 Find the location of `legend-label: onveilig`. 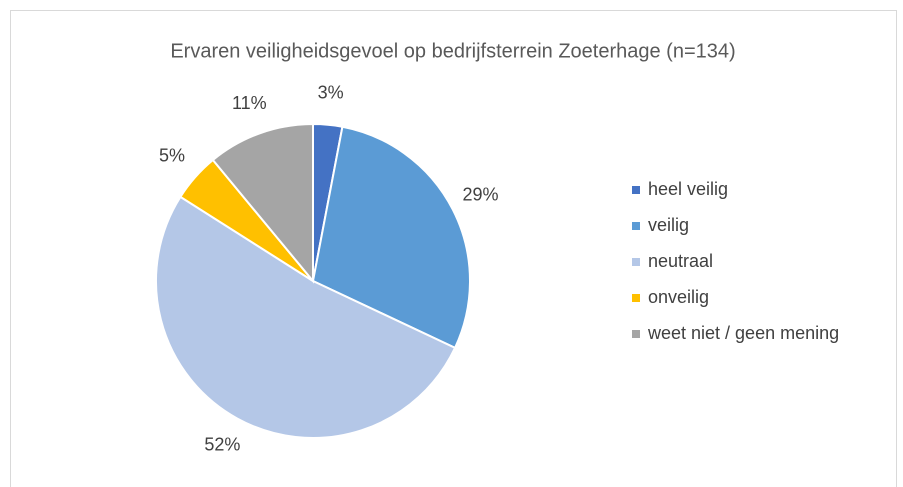

legend-label: onveilig is located at coordinates (678, 297).